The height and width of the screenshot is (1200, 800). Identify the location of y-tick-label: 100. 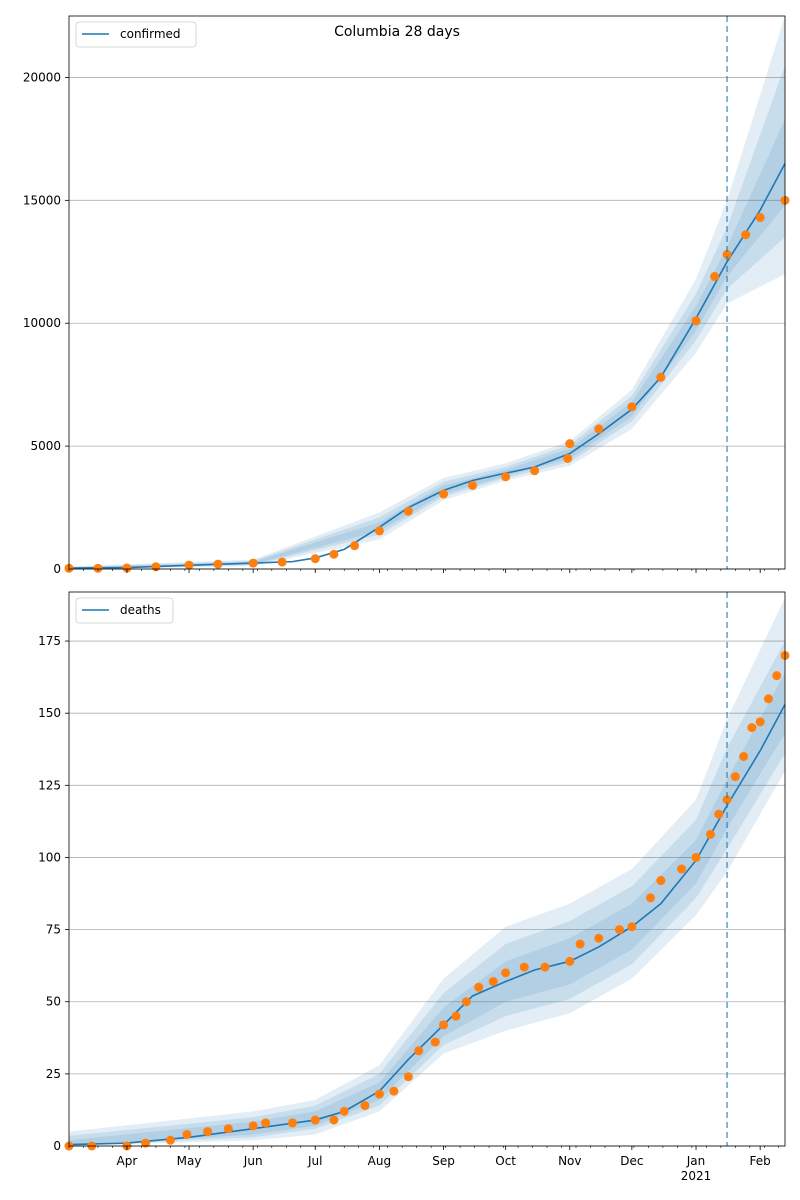
(49, 857).